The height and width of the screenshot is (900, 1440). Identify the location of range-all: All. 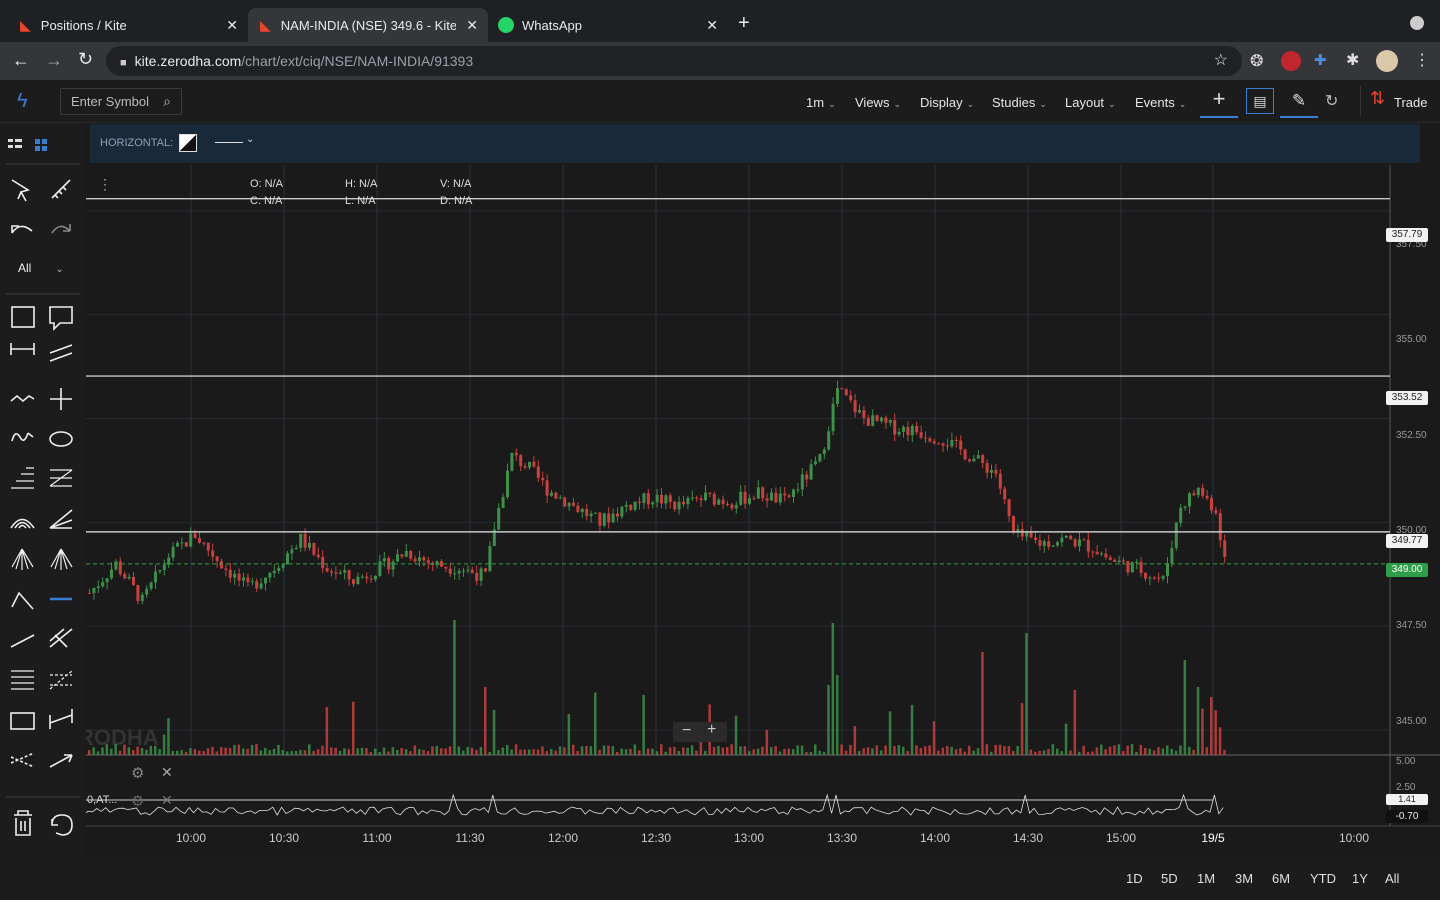
(1392, 878).